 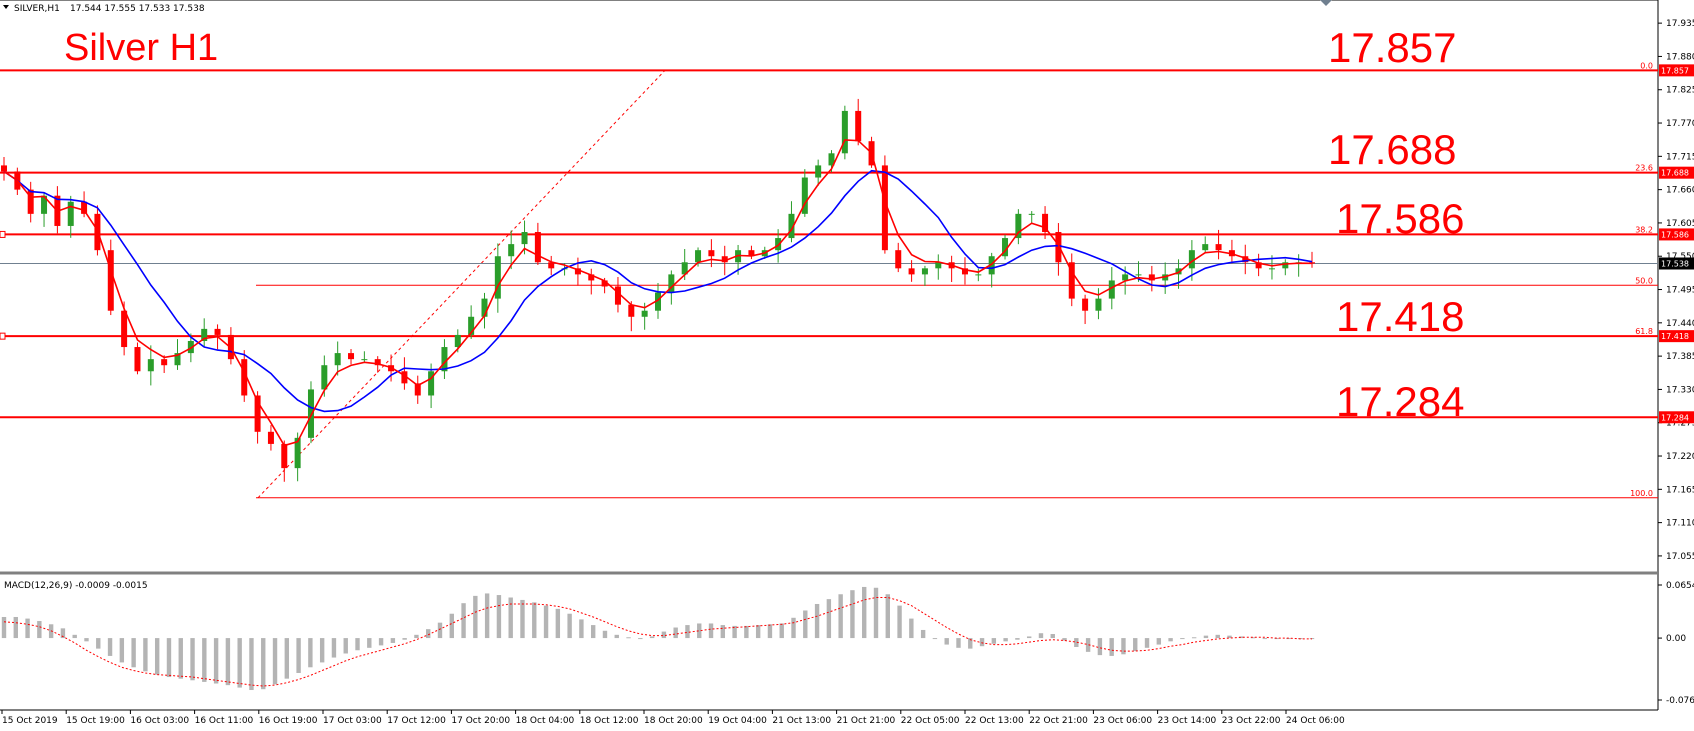 I want to click on y-tick-label: 17.605, so click(x=1680, y=224).